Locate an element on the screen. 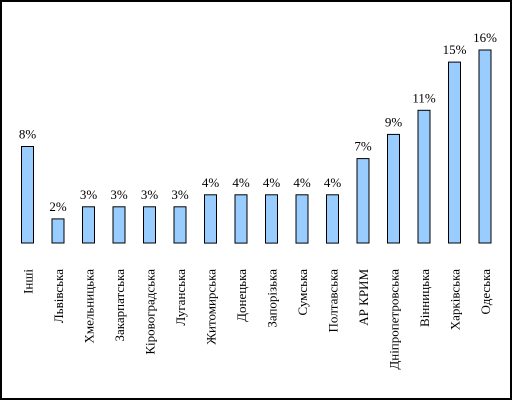 The width and height of the screenshot is (512, 400). data-label-0: 8% is located at coordinates (28, 134).